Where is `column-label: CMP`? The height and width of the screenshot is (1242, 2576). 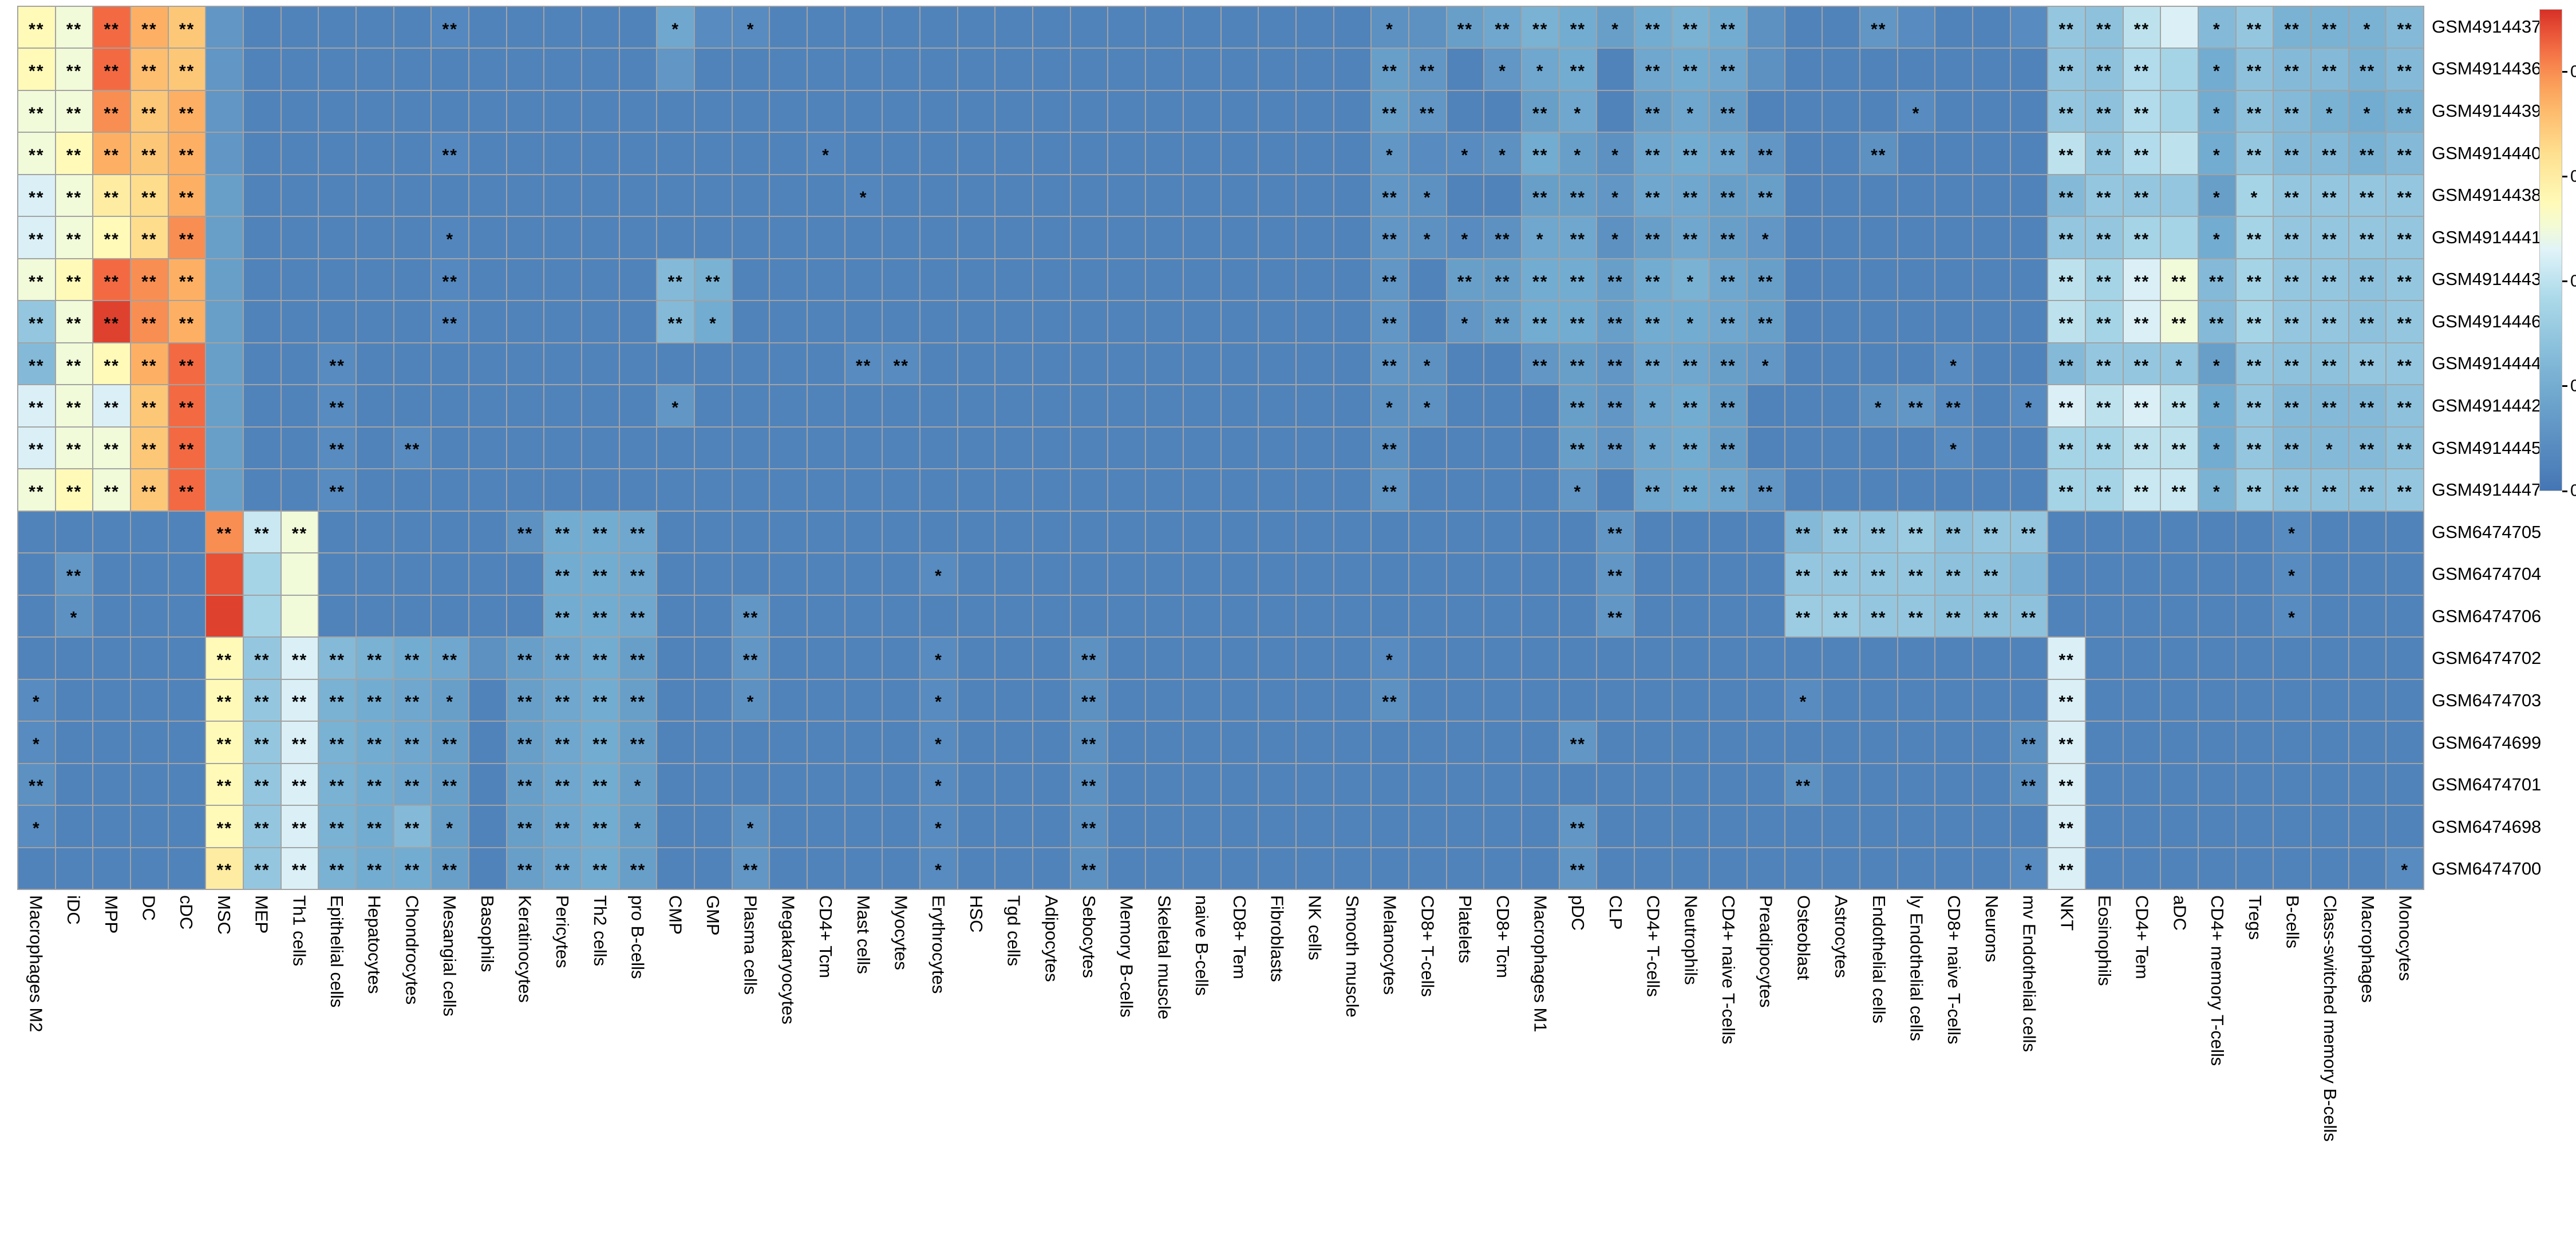
column-label: CMP is located at coordinates (675, 915).